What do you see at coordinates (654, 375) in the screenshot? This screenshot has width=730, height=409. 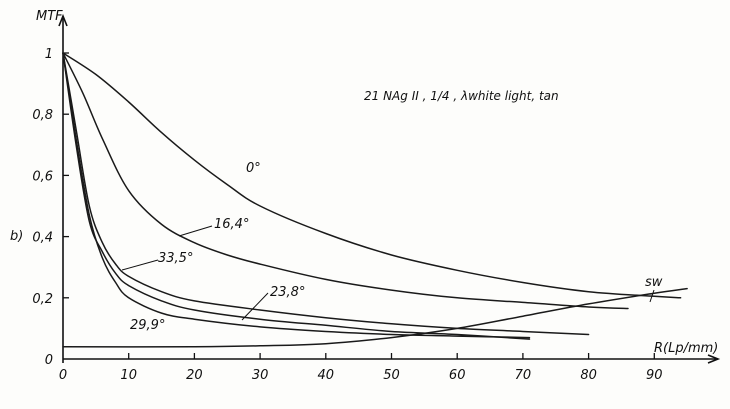 I see `x-tick-label: 90` at bounding box center [654, 375].